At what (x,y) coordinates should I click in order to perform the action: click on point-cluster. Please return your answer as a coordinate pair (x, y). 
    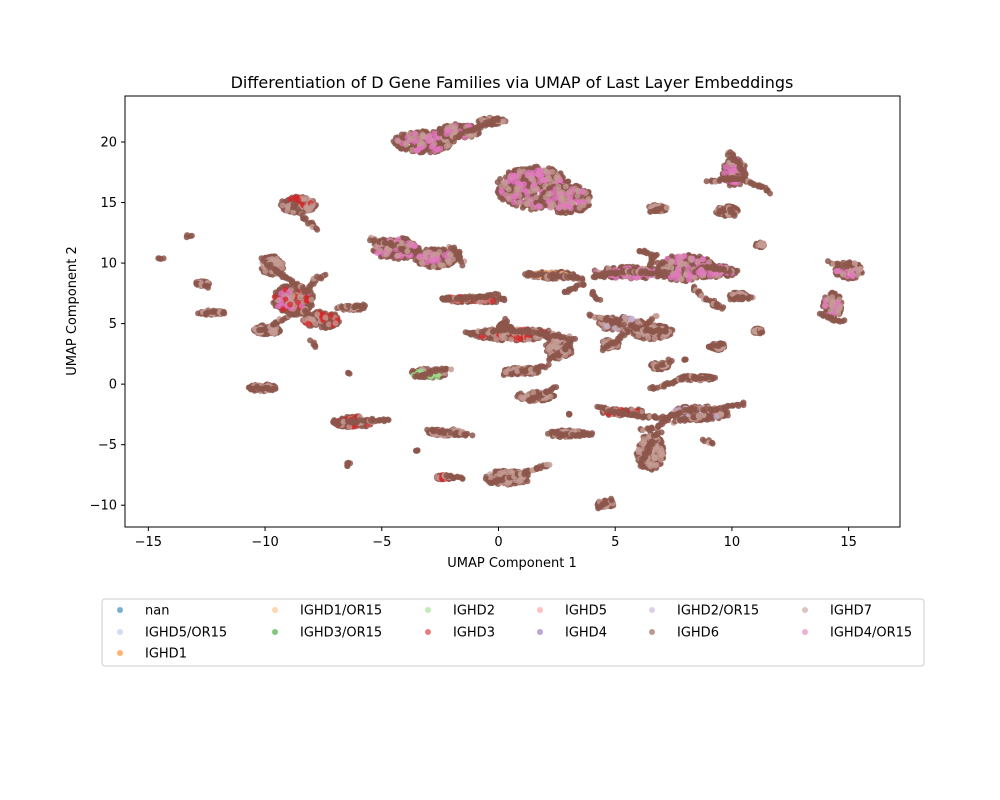
    Looking at the image, I should click on (321, 320).